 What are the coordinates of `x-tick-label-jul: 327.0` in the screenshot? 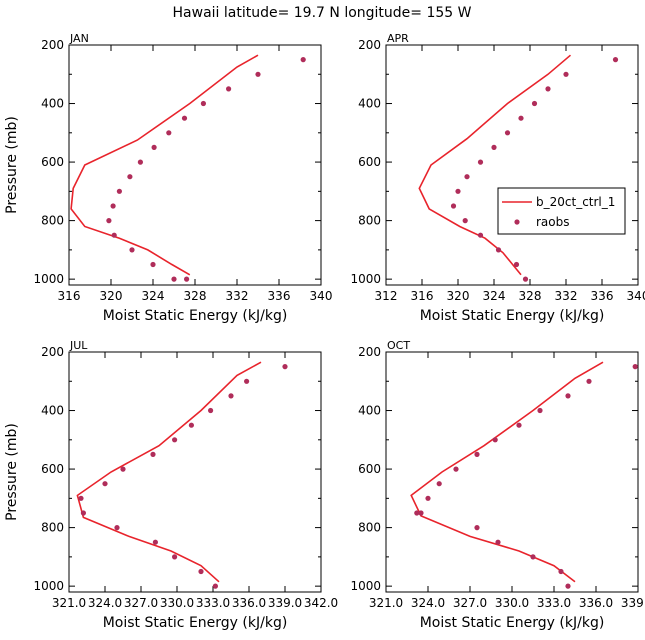 It's located at (141, 603).